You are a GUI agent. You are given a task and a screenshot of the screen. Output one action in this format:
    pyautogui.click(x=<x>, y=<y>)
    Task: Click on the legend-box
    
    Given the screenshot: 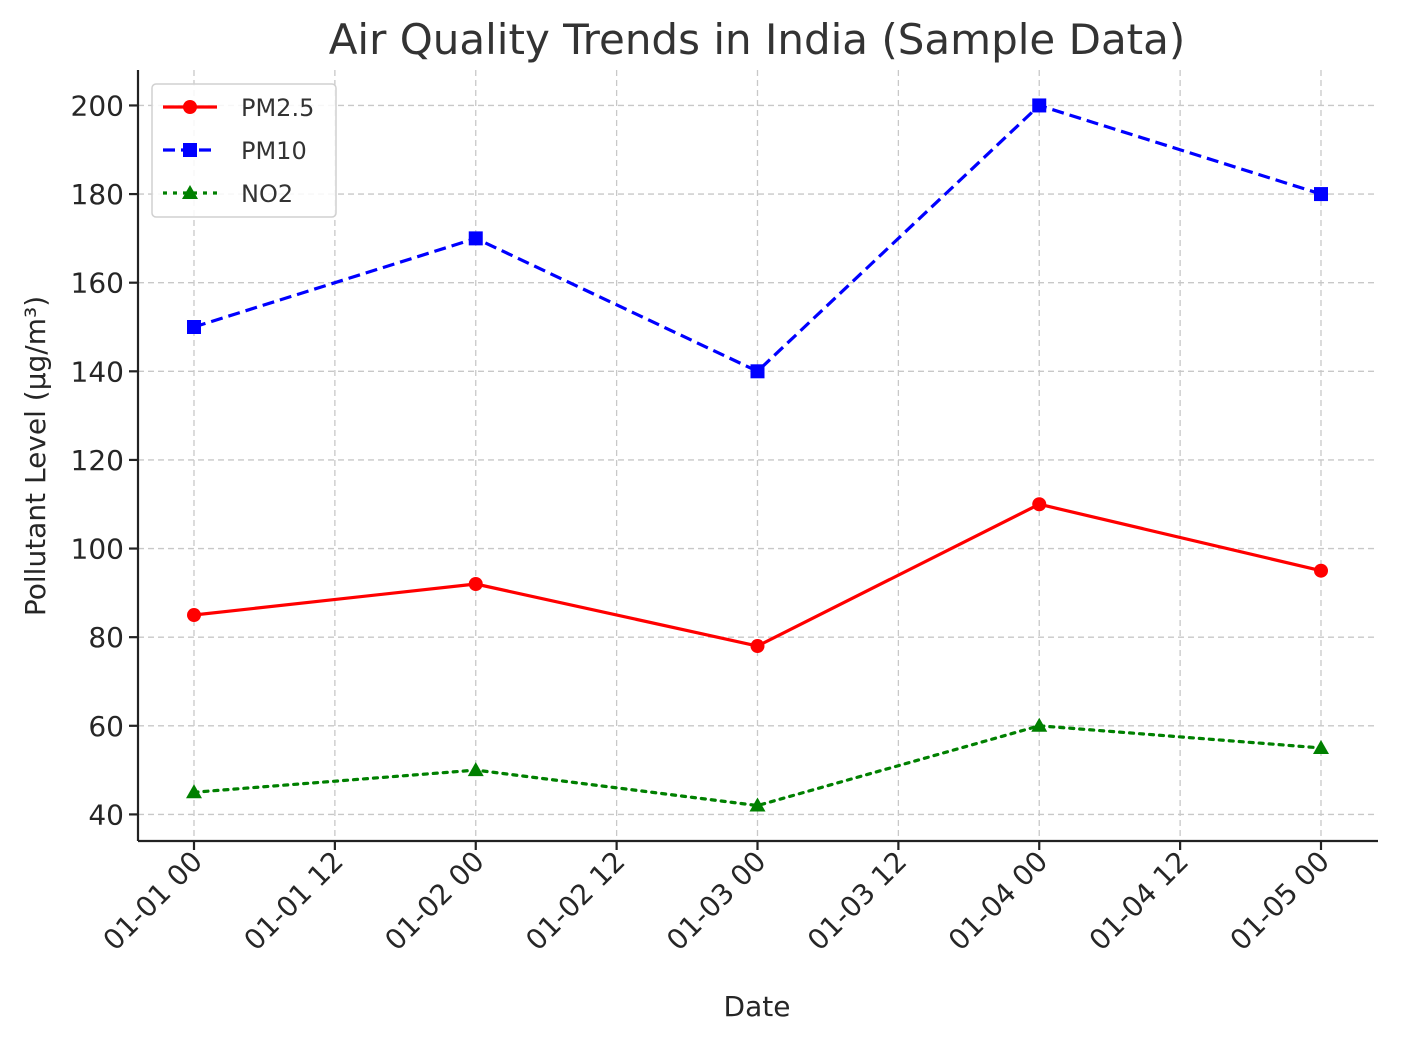 What is the action you would take?
    pyautogui.click(x=244, y=150)
    